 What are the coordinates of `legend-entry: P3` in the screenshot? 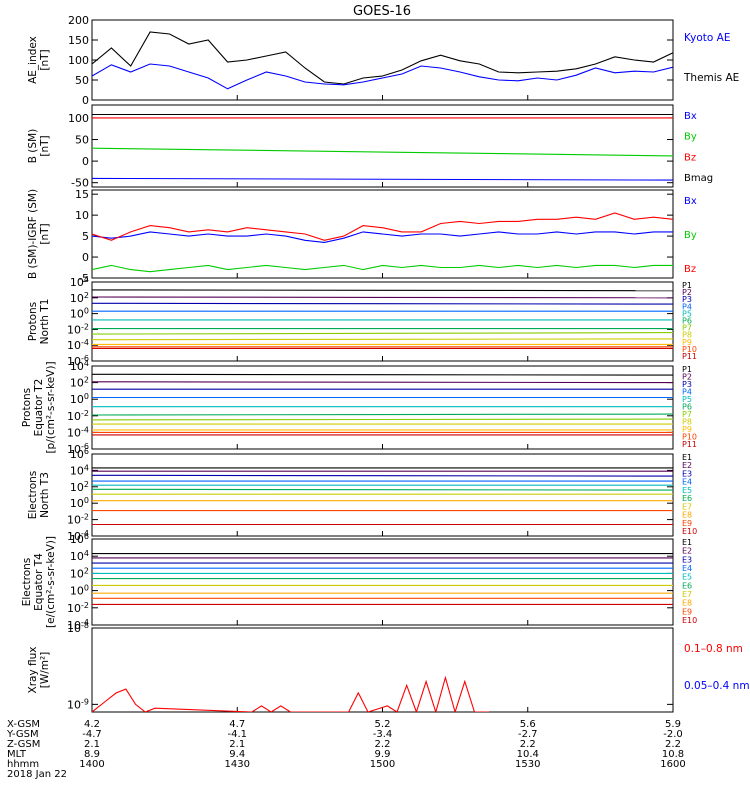 It's located at (687, 299).